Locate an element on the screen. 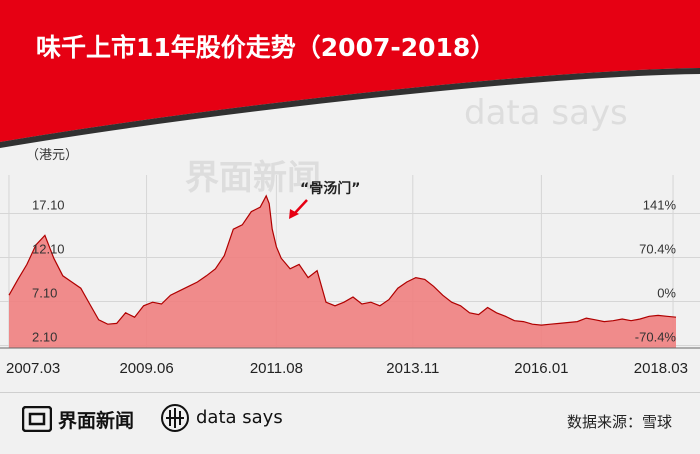 This screenshot has height=454, width=700. x-tick-label: 2011.08 is located at coordinates (276, 368).